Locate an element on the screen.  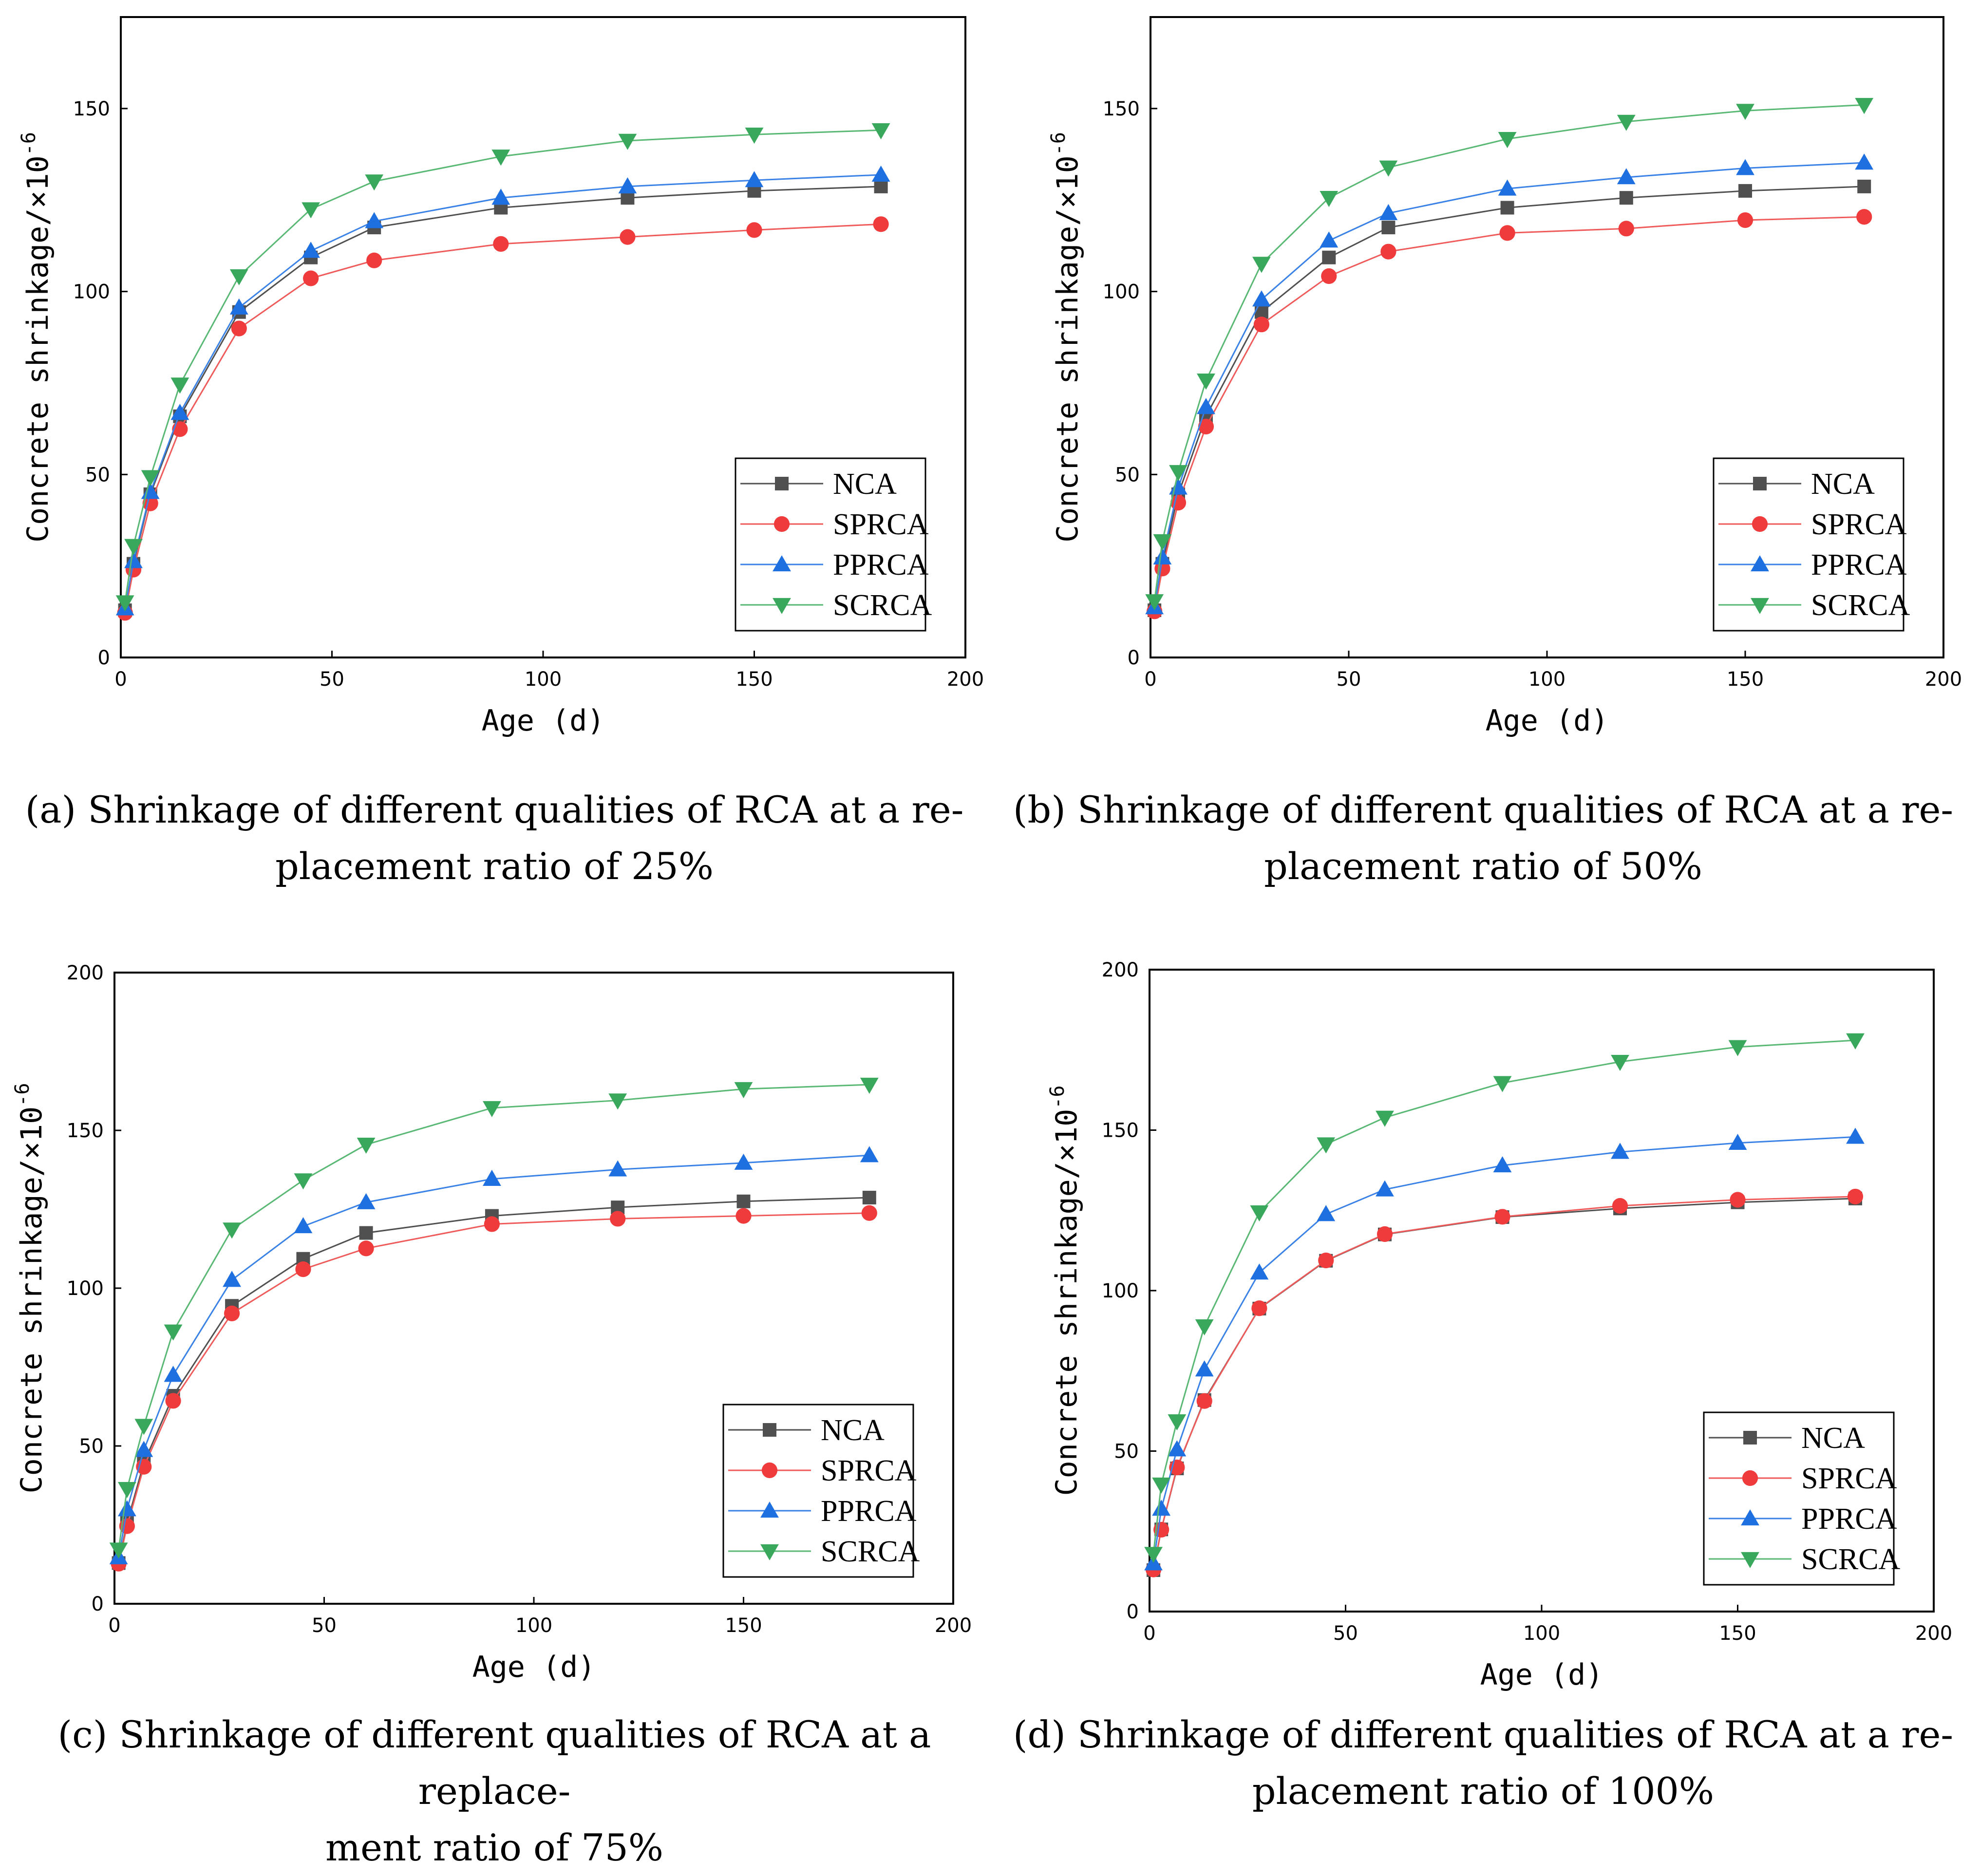
y-tick-label: 150 is located at coordinates (86, 1131).